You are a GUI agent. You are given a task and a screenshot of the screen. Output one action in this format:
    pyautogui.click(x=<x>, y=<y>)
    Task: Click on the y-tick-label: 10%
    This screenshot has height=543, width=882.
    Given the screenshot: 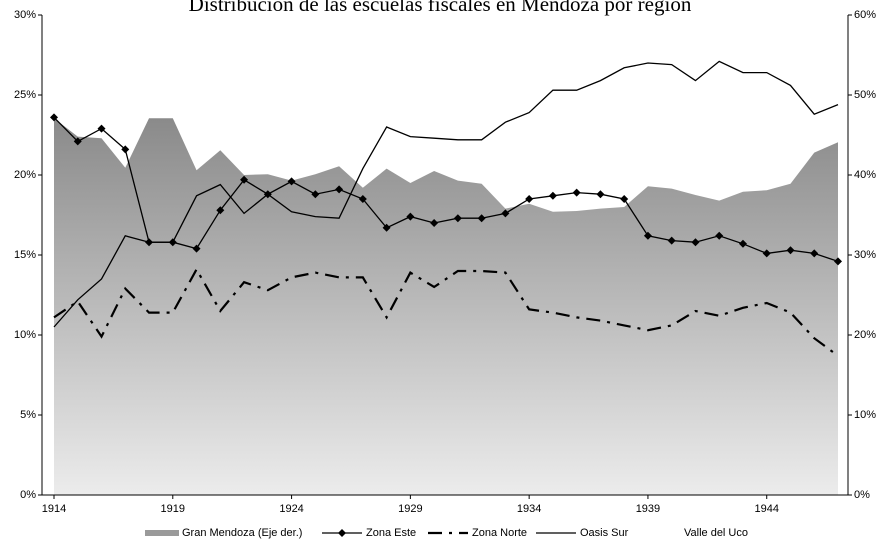 What is the action you would take?
    pyautogui.click(x=25, y=335)
    